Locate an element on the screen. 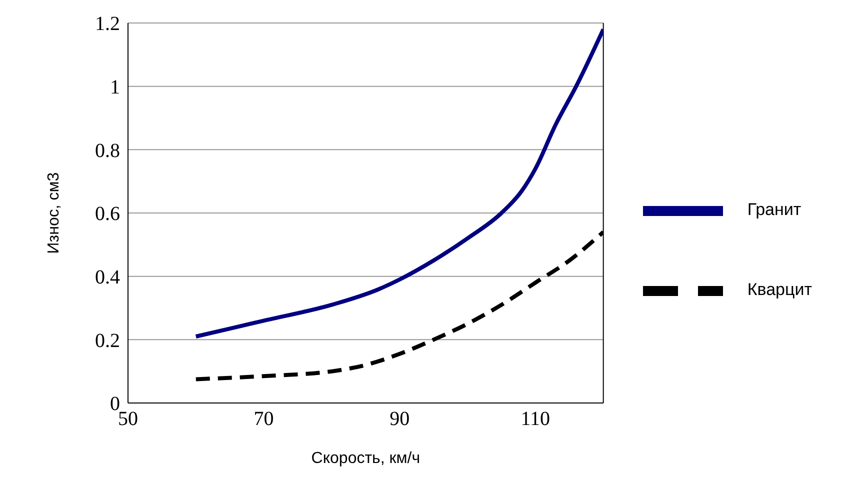 The height and width of the screenshot is (501, 850). y-axis-title: Износ, см3 is located at coordinates (54, 213).